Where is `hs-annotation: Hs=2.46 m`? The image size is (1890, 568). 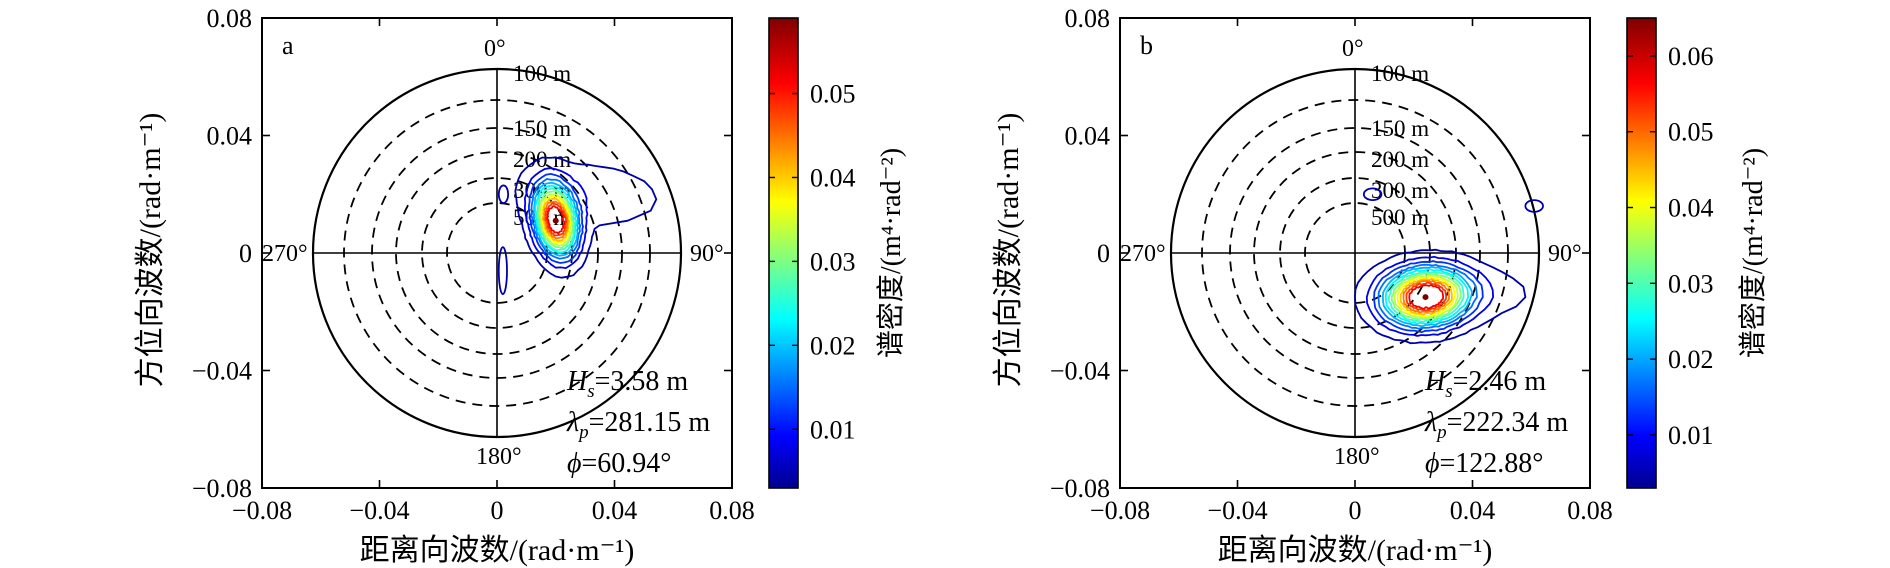
hs-annotation: Hs=2.46 m is located at coordinates (1485, 384).